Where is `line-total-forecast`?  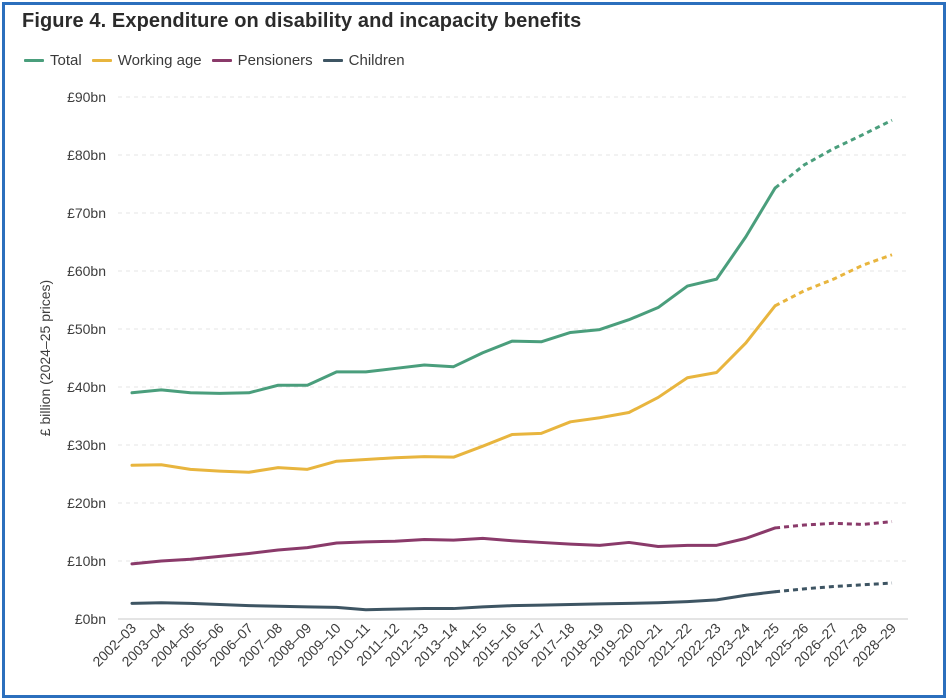
line-total-forecast is located at coordinates (833, 154).